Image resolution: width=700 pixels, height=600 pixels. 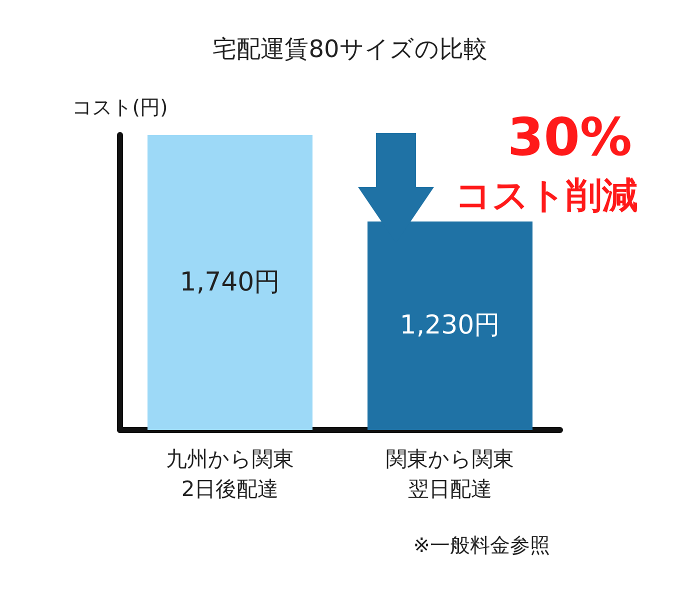 What do you see at coordinates (230, 283) in the screenshot?
I see `data-label: 1,740円` at bounding box center [230, 283].